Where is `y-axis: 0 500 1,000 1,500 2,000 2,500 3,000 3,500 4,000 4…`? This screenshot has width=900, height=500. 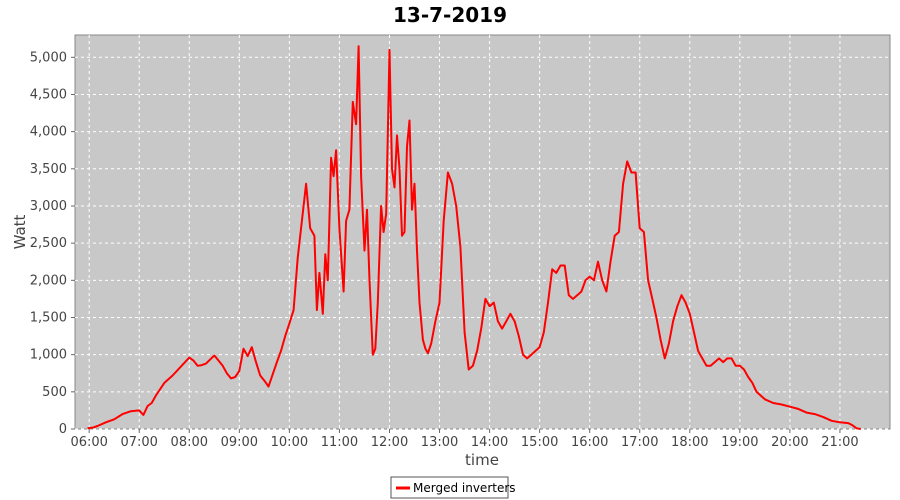
y-axis: 0 500 1,000 1,500 2,000 2,500 3,000 3,500 4,000 4… is located at coordinates (52, 243).